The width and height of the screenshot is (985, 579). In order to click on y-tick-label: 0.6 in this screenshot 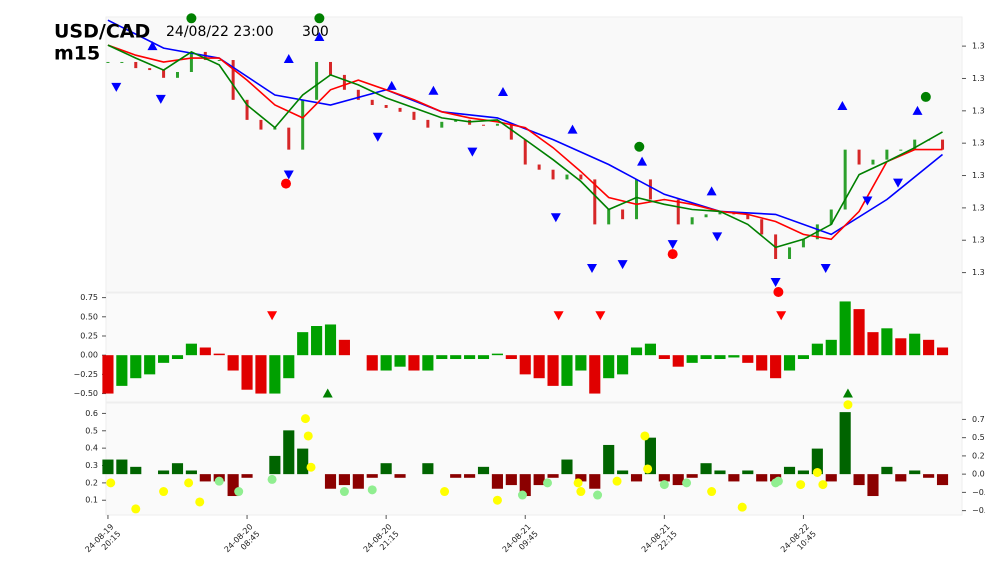, I will do `click(91, 413)`.